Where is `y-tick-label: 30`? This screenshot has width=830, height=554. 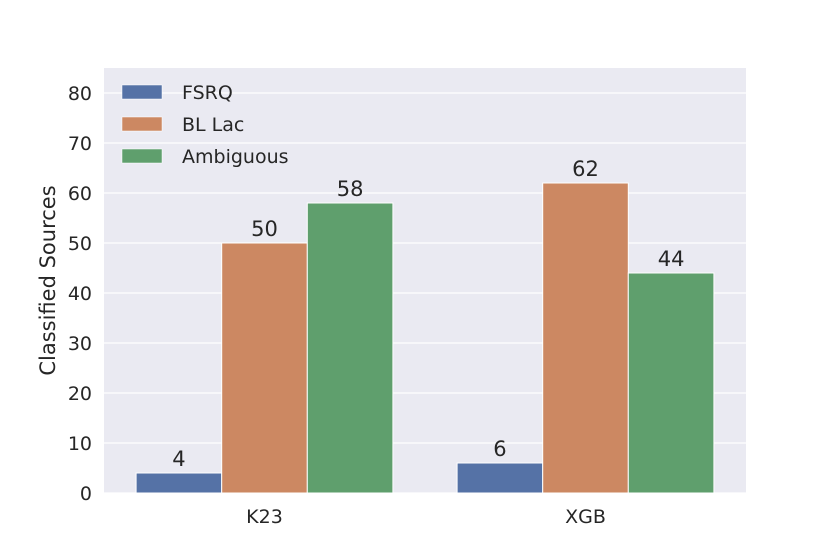
y-tick-label: 30 is located at coordinates (80, 344).